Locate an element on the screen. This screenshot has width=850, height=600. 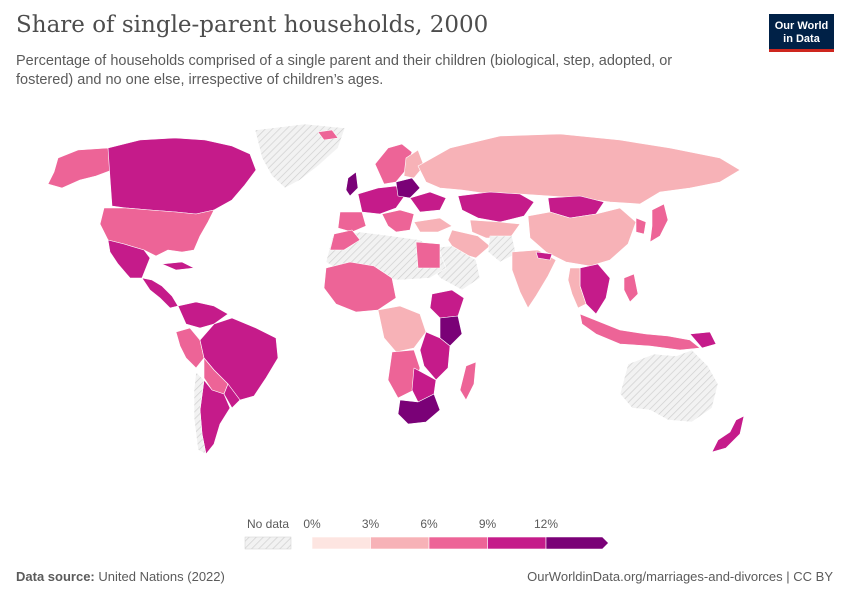
country-tanzania is located at coordinates (435, 356).